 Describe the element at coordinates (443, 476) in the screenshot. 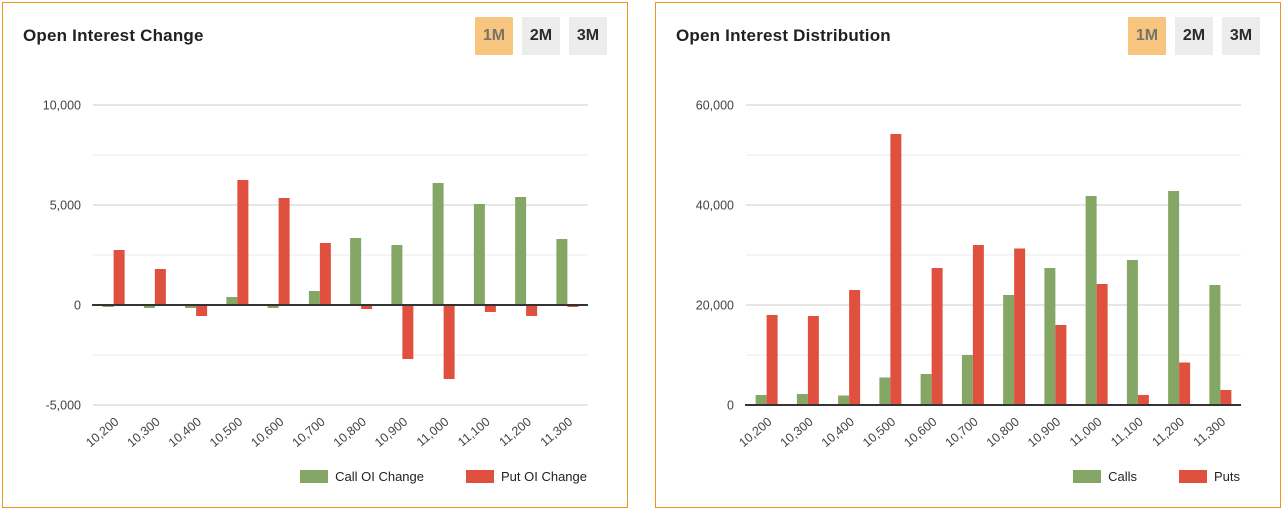

I see `chart-legend: Call OI Change Put OI Change` at that location.